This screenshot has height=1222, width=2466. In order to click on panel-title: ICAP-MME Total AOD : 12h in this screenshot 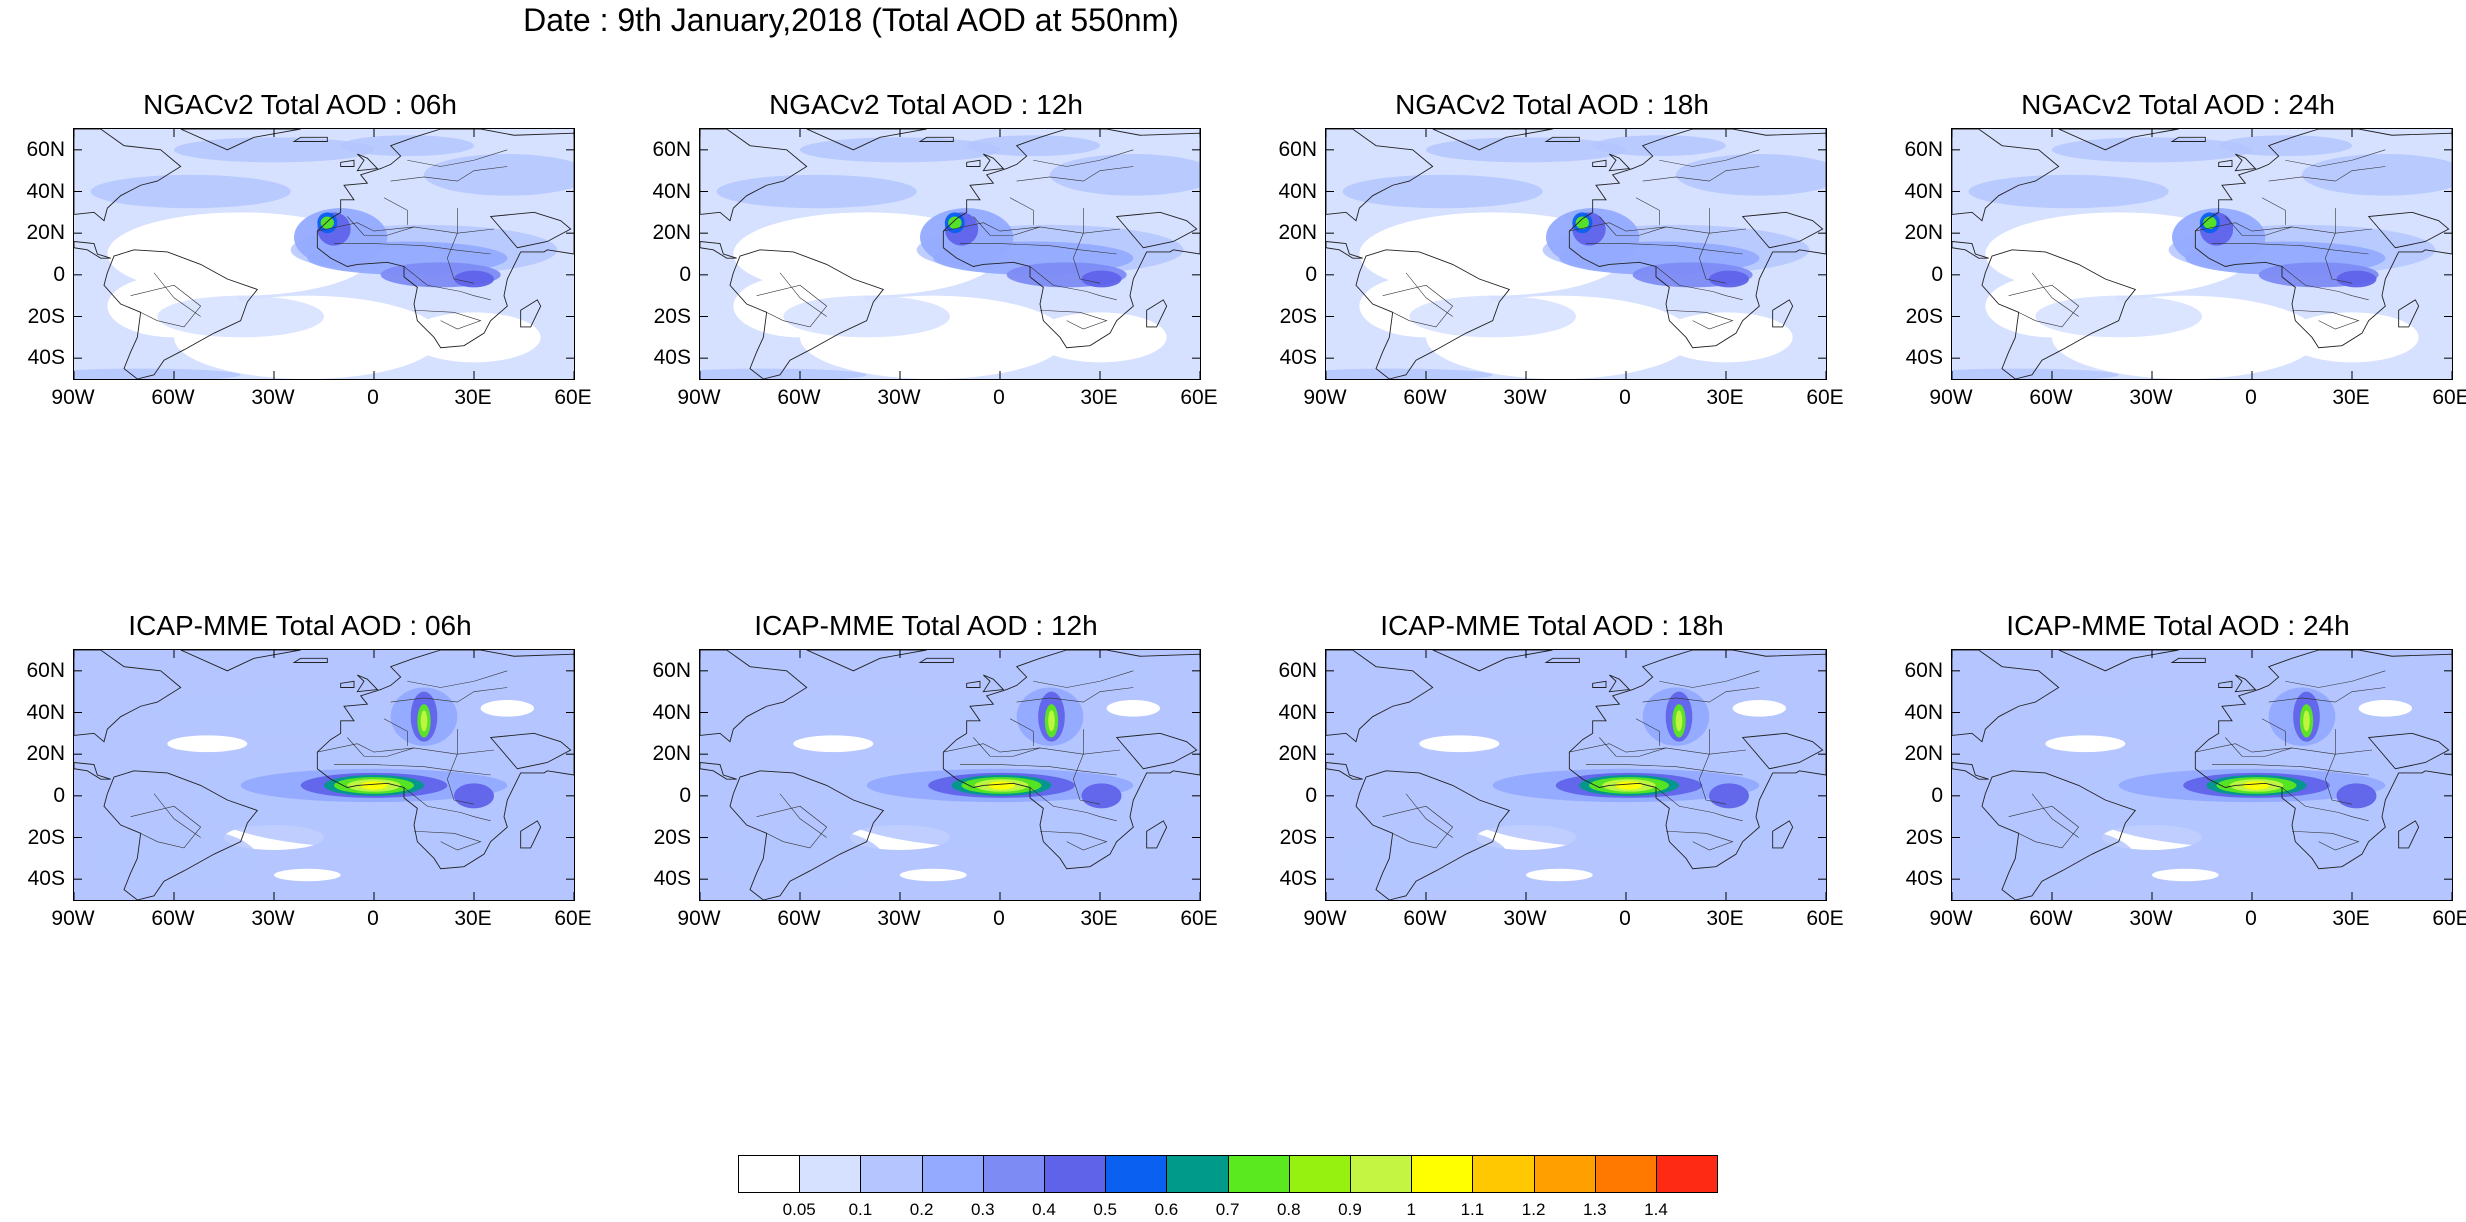, I will do `click(926, 625)`.